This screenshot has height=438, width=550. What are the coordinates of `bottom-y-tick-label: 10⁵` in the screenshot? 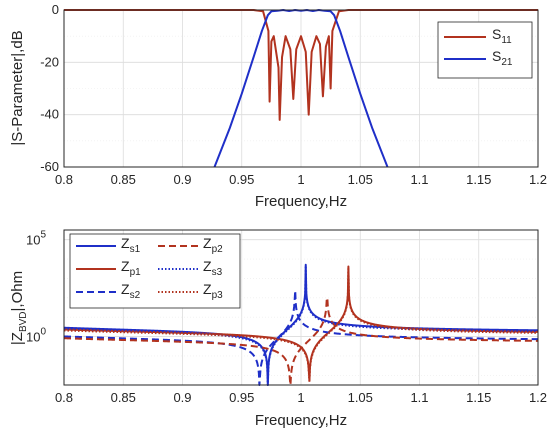 It's located at (36, 239).